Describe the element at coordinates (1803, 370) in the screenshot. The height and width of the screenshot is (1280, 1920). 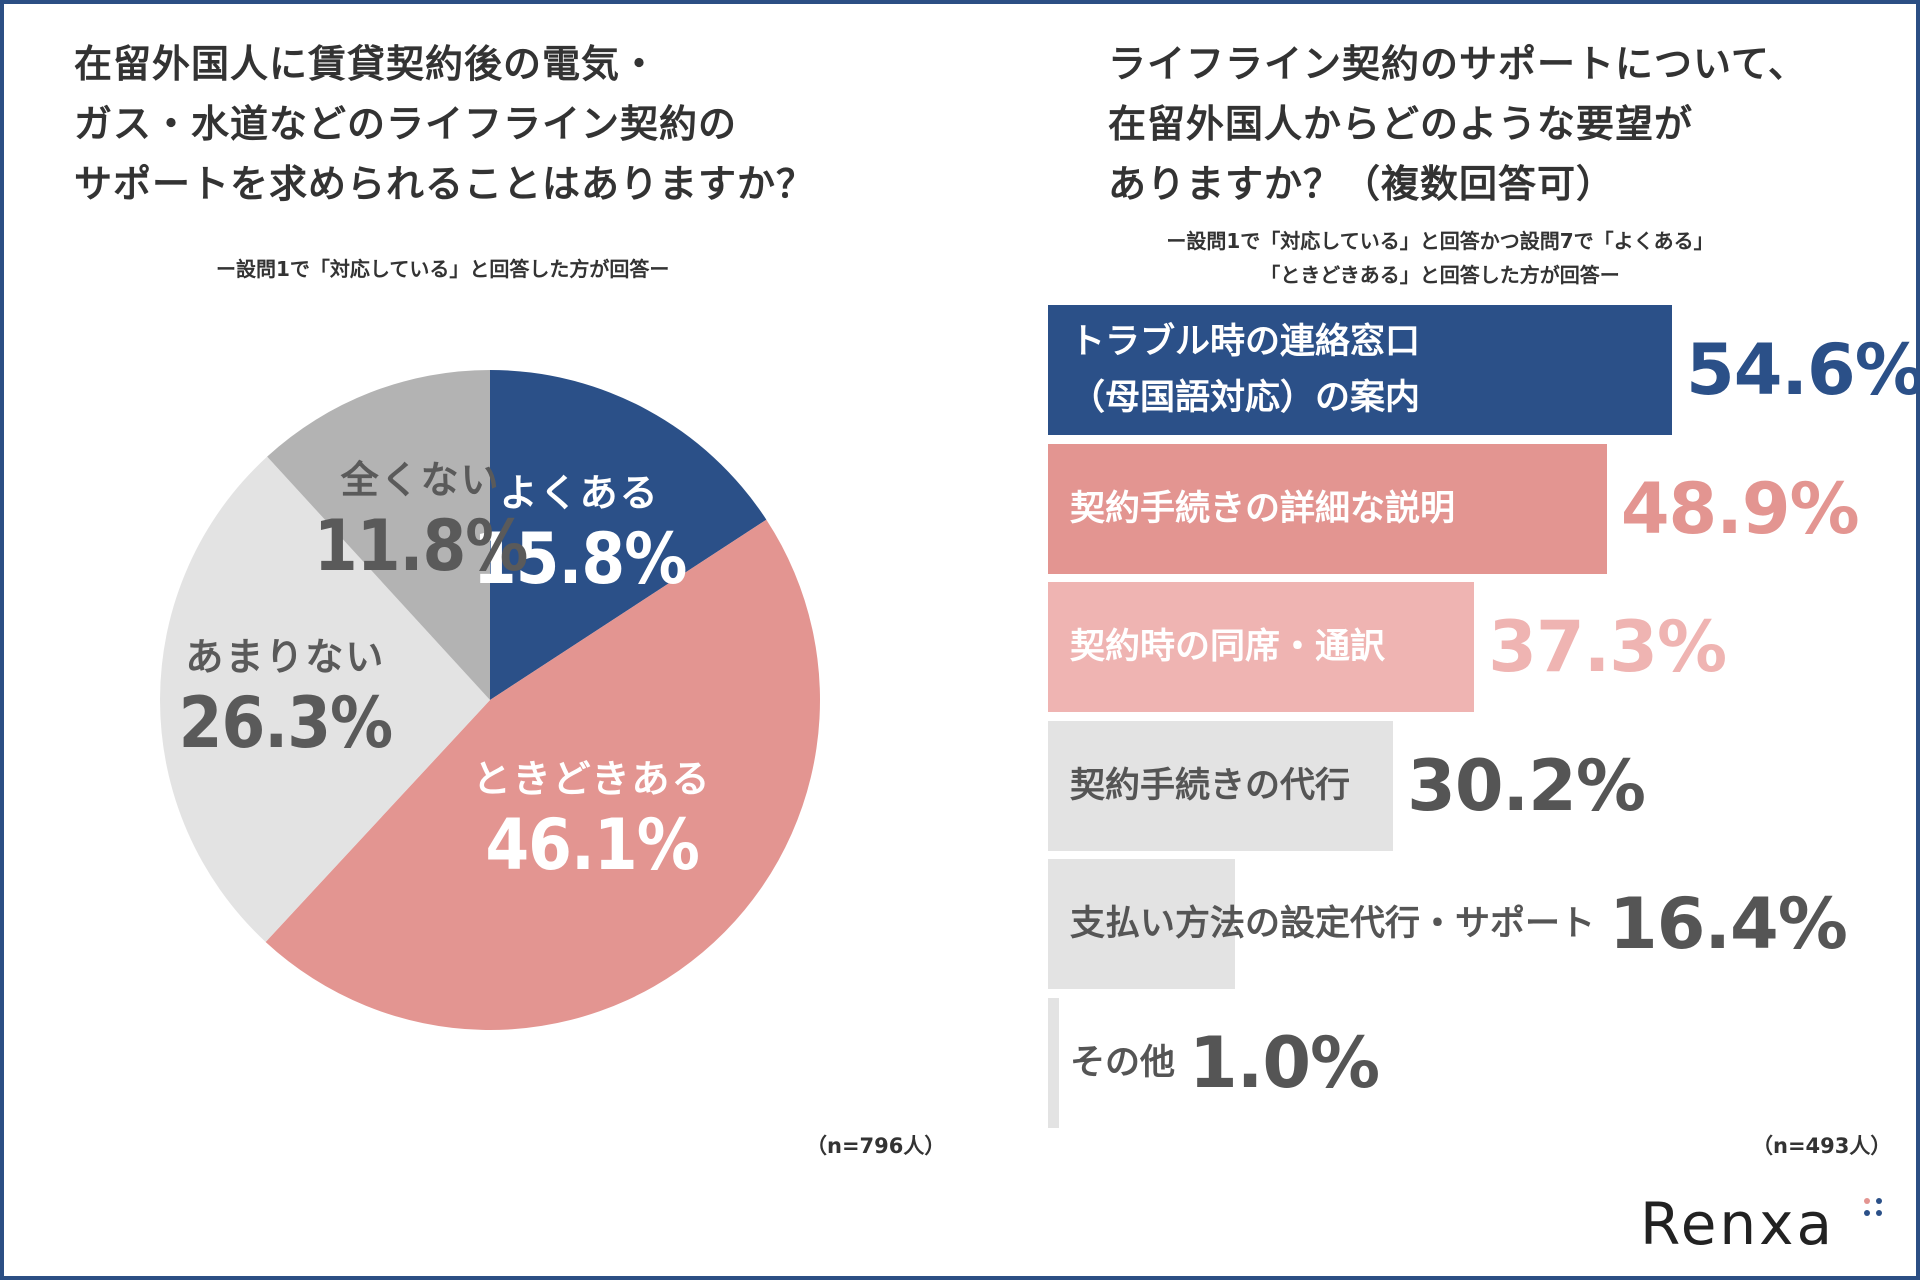
I see `bar-value: 54.6%` at that location.